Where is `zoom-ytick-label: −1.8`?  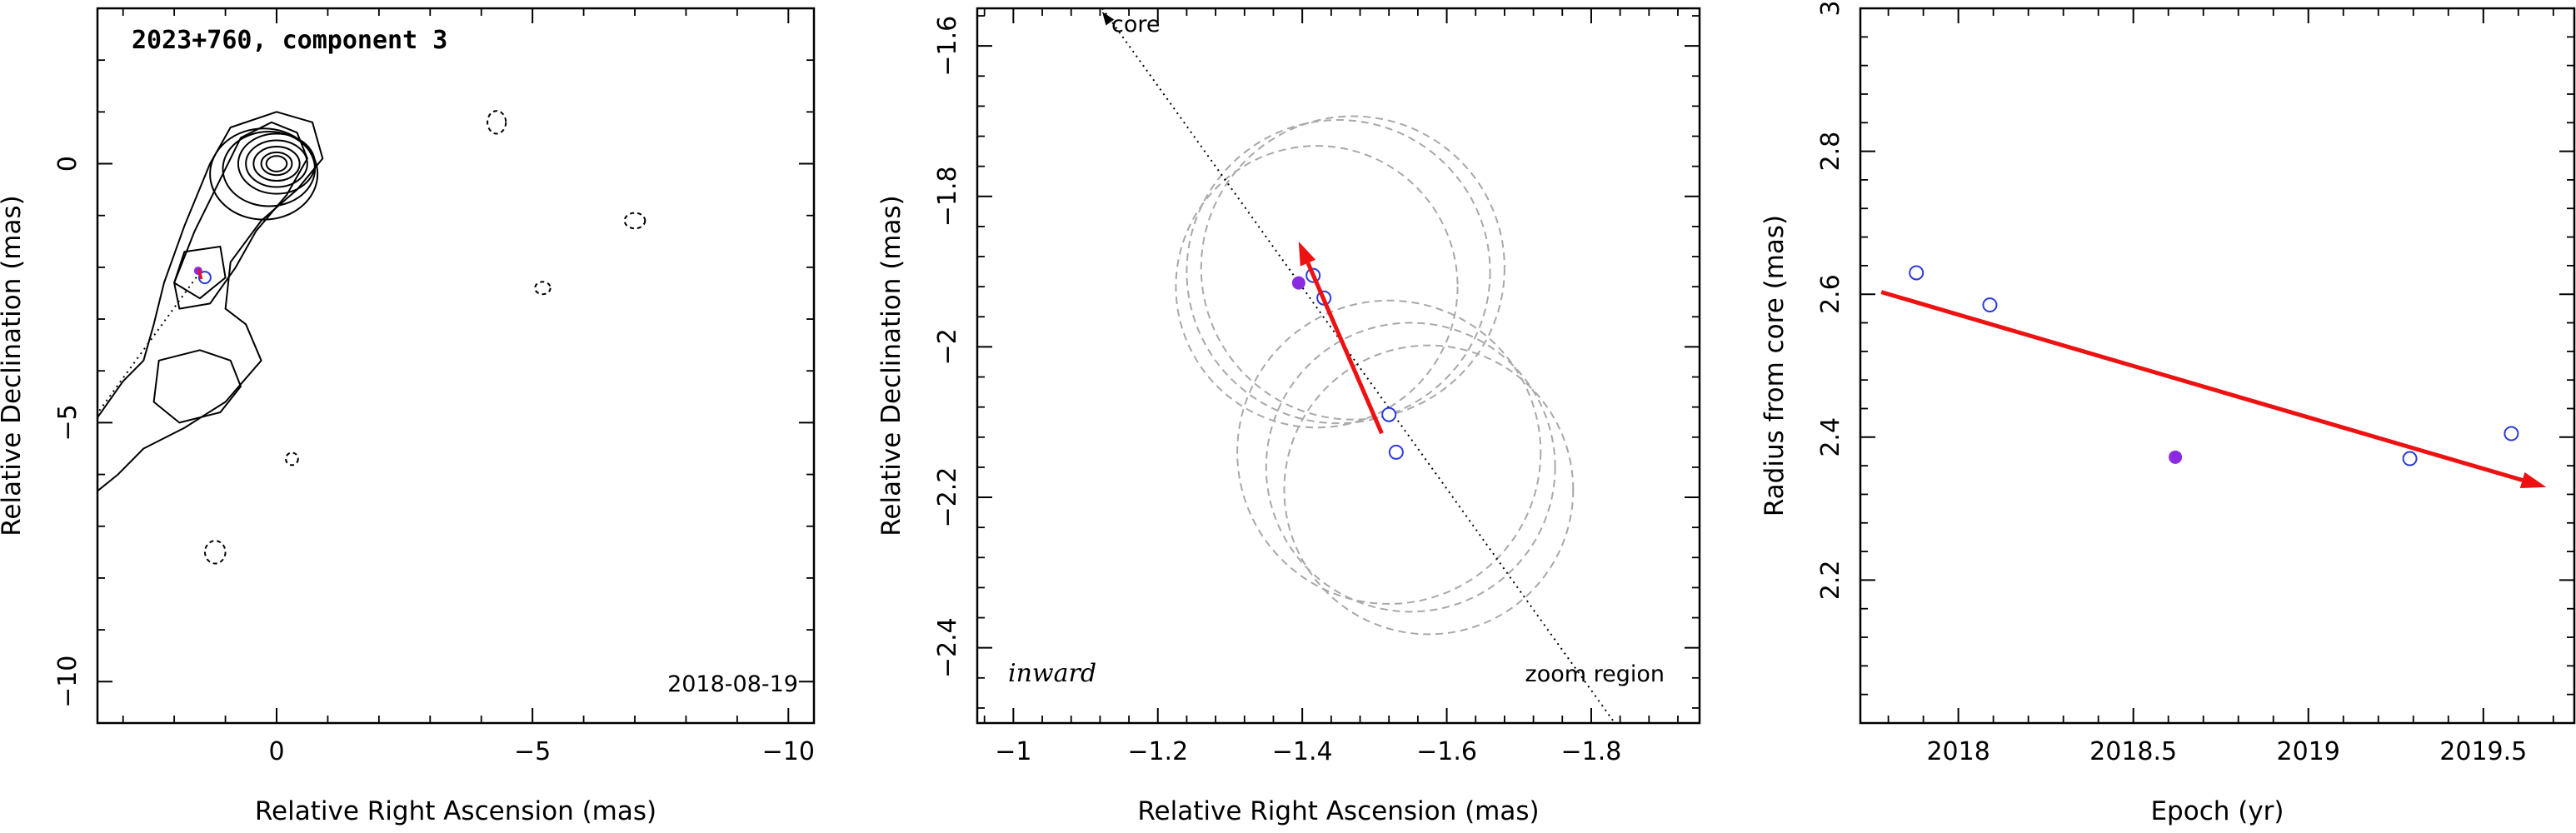
zoom-ytick-label: −1.8 is located at coordinates (947, 196).